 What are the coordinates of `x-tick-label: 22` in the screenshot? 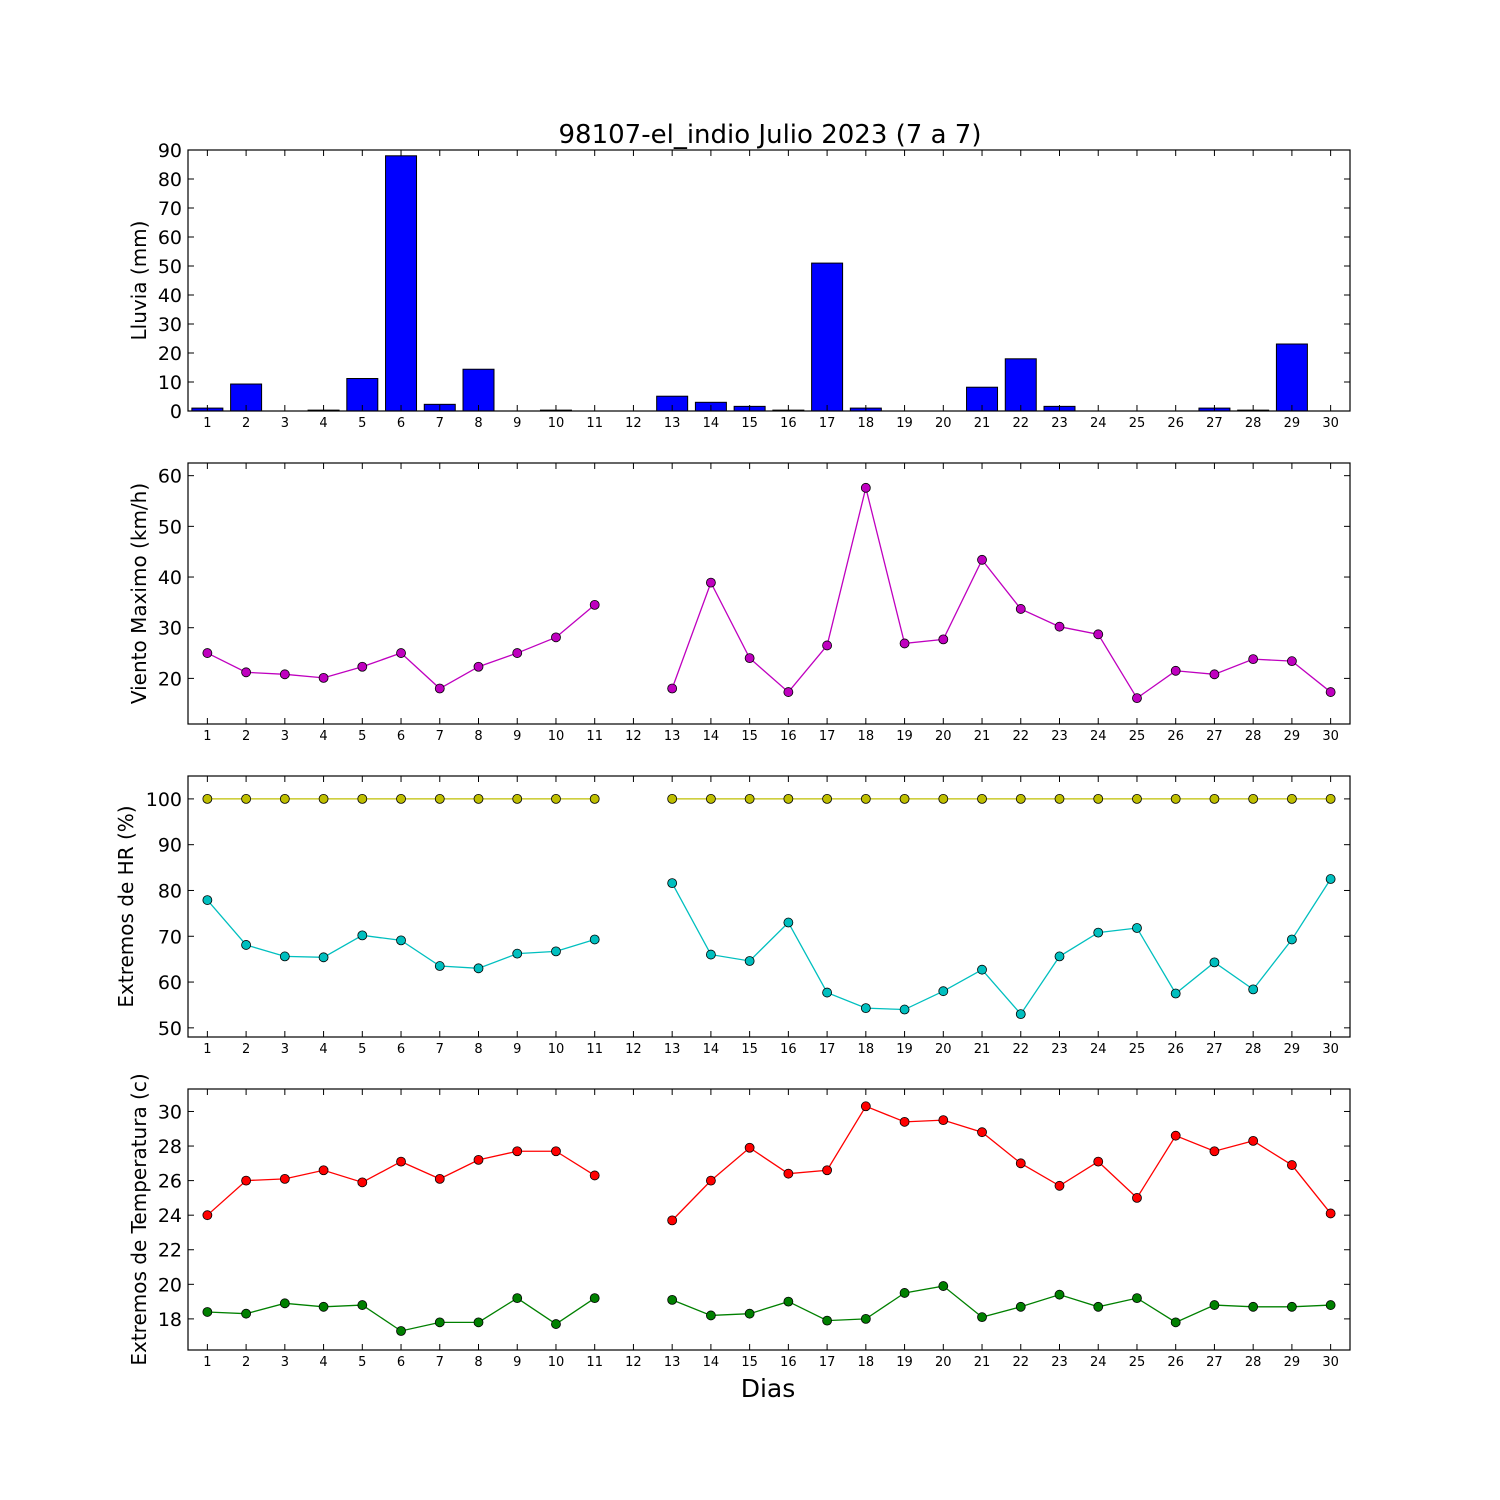 It's located at (1020, 1362).